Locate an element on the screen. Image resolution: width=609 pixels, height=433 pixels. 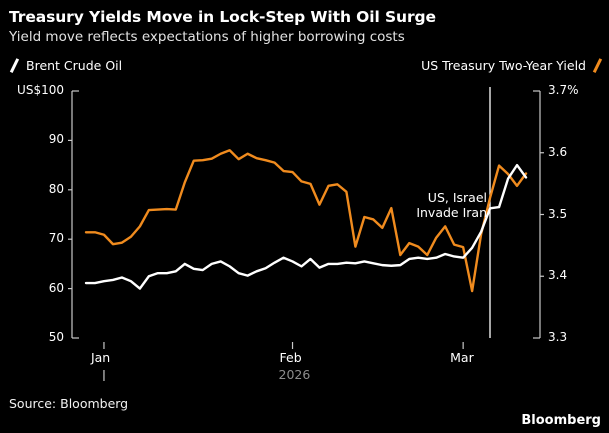
event-annotation: US, Israel Invade Iran is located at coordinates (451, 205).